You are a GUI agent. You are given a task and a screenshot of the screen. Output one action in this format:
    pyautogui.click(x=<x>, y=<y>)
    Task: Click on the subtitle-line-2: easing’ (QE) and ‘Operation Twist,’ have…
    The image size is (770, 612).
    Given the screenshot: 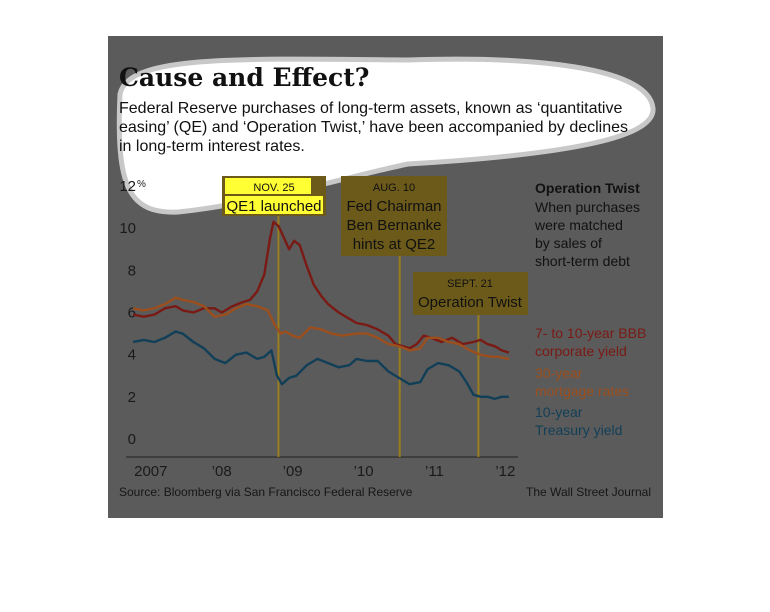 What is the action you would take?
    pyautogui.click(x=373, y=127)
    